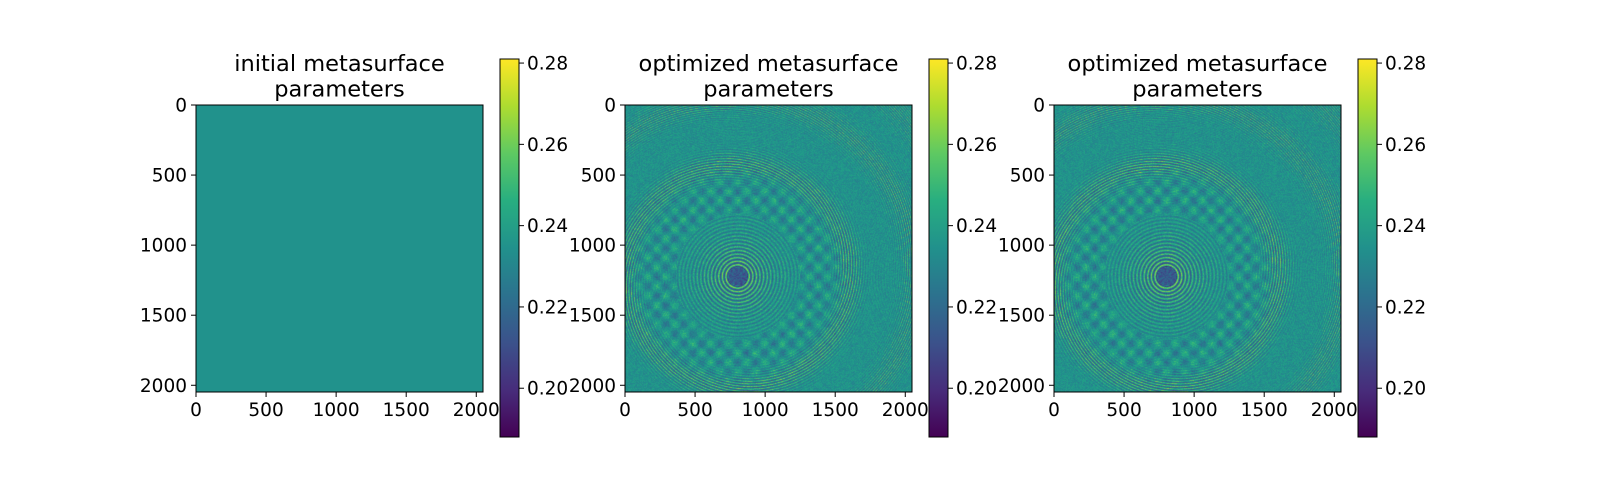  I want to click on panel-title-line-1: initial metasurface, so click(339, 64).